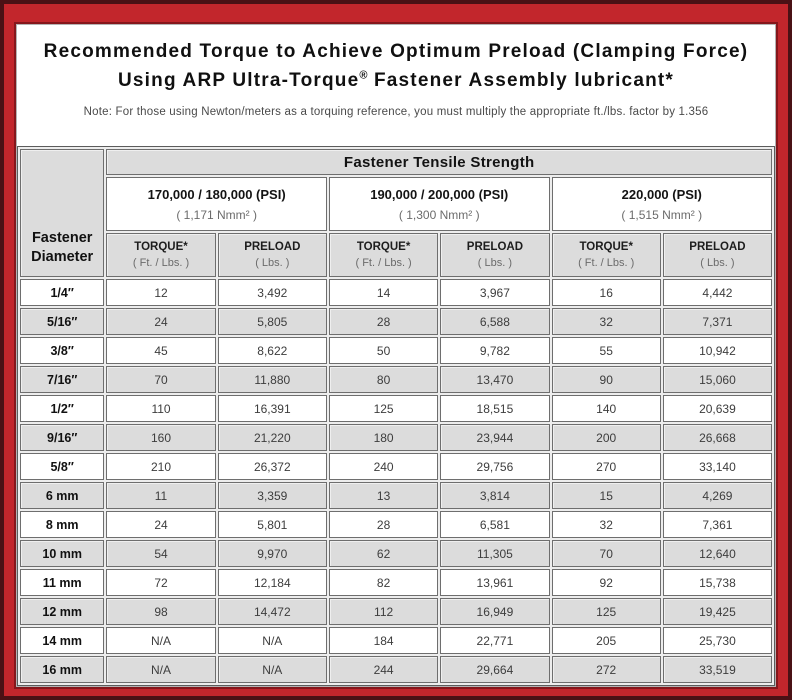  Describe the element at coordinates (396, 495) in the screenshot. I see `table-row: 6 mm 11 3,359 13 3,814 15 4,269` at that location.